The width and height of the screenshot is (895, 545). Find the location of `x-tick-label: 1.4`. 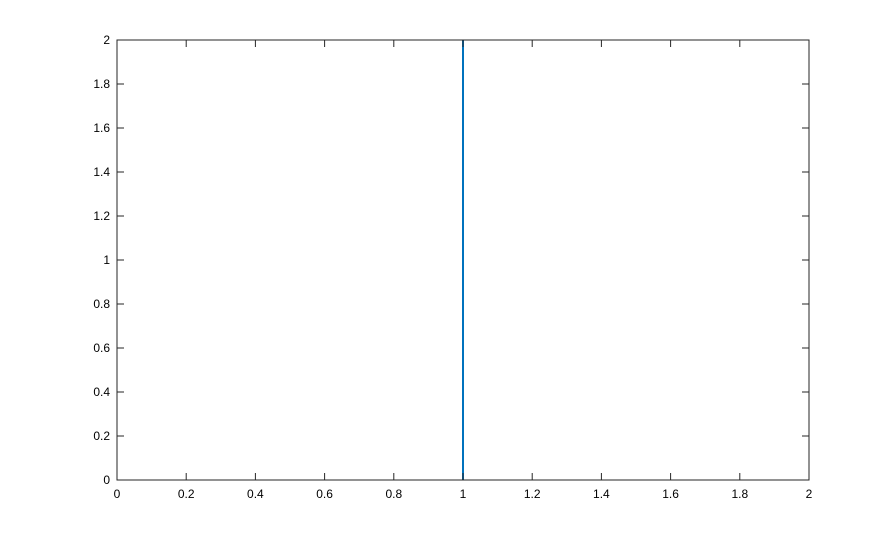

x-tick-label: 1.4 is located at coordinates (601, 494).